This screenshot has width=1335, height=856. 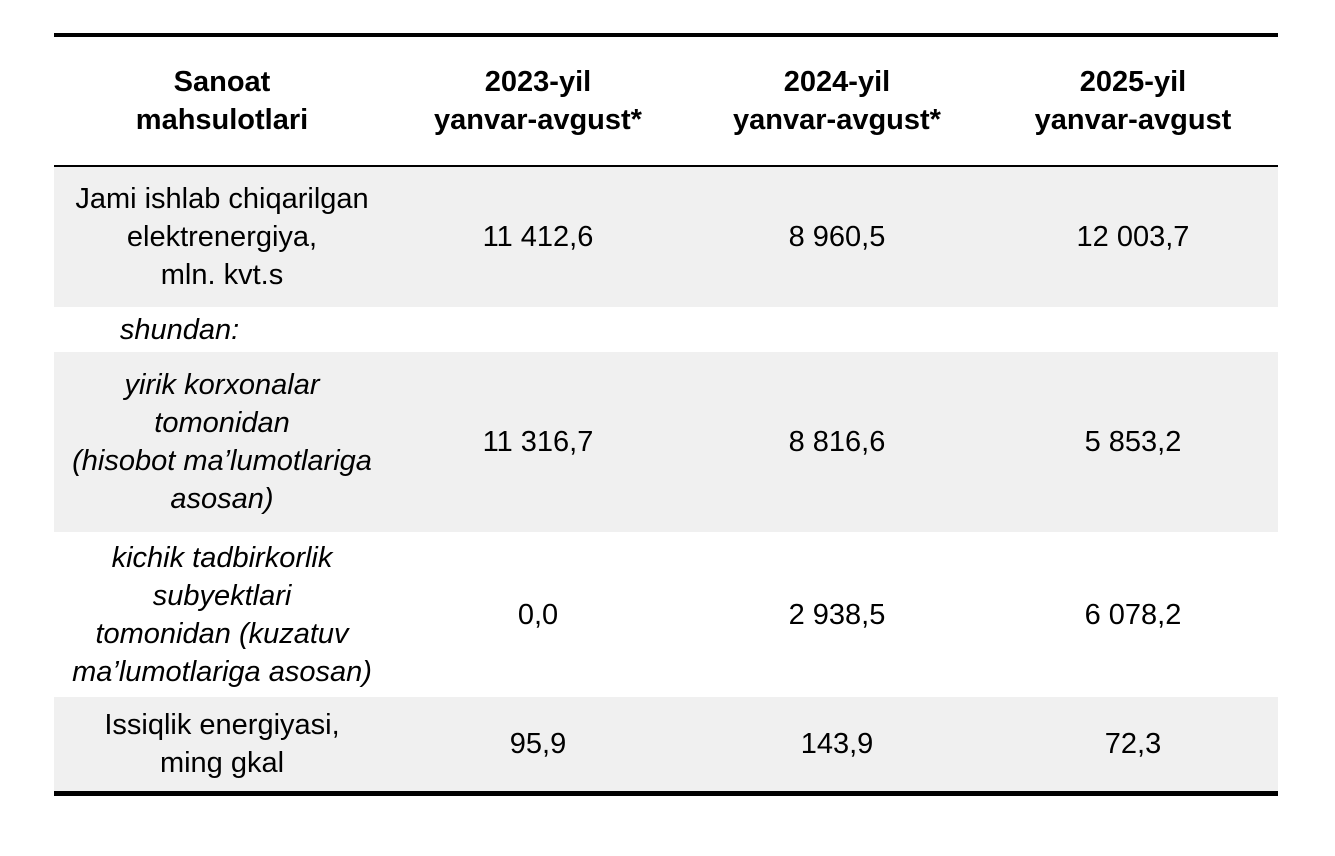 I want to click on row-label-shundan: shundan:, so click(x=179, y=329).